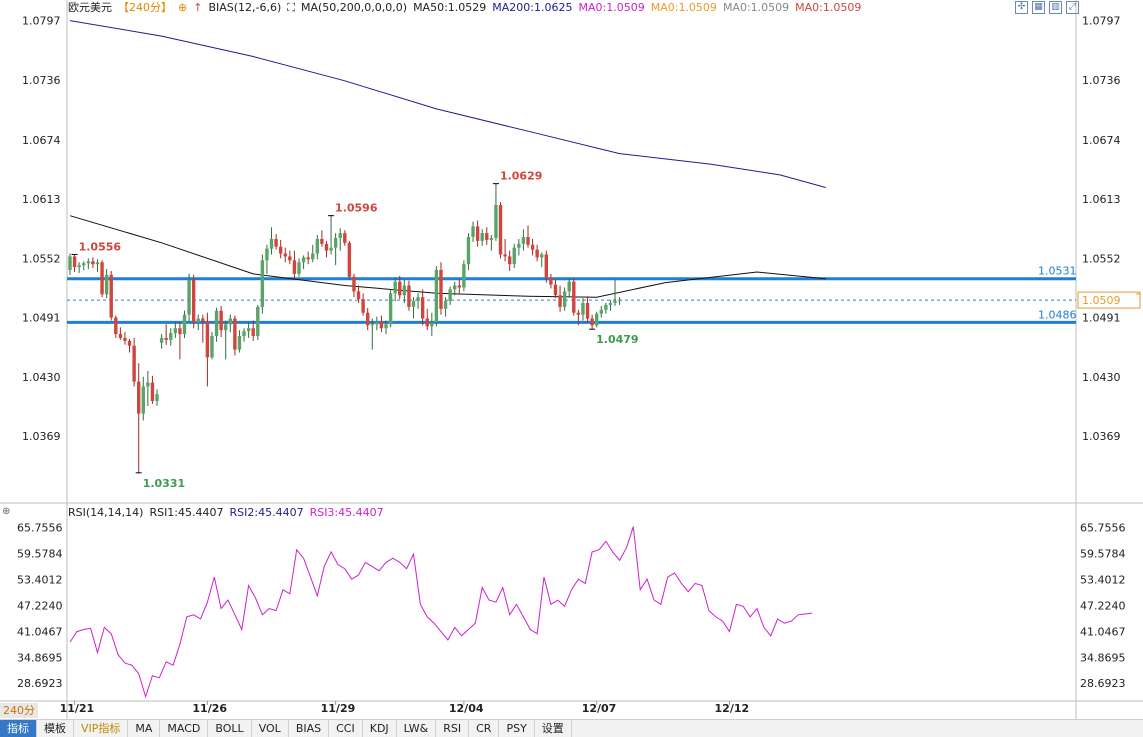 Image resolution: width=1143 pixels, height=737 pixels. What do you see at coordinates (41, 258) in the screenshot?
I see `y-tick-left: 1.0552` at bounding box center [41, 258].